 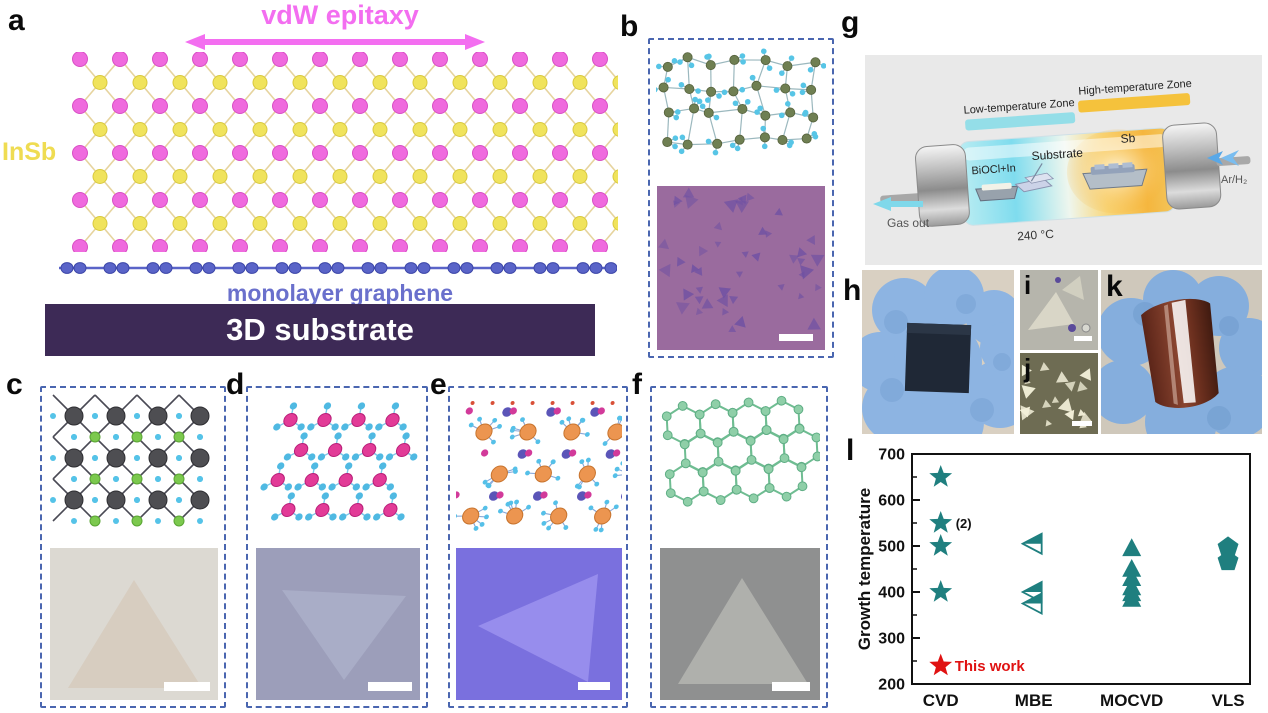 I want to click on gas-out-label: Gas out, so click(x=908, y=223).